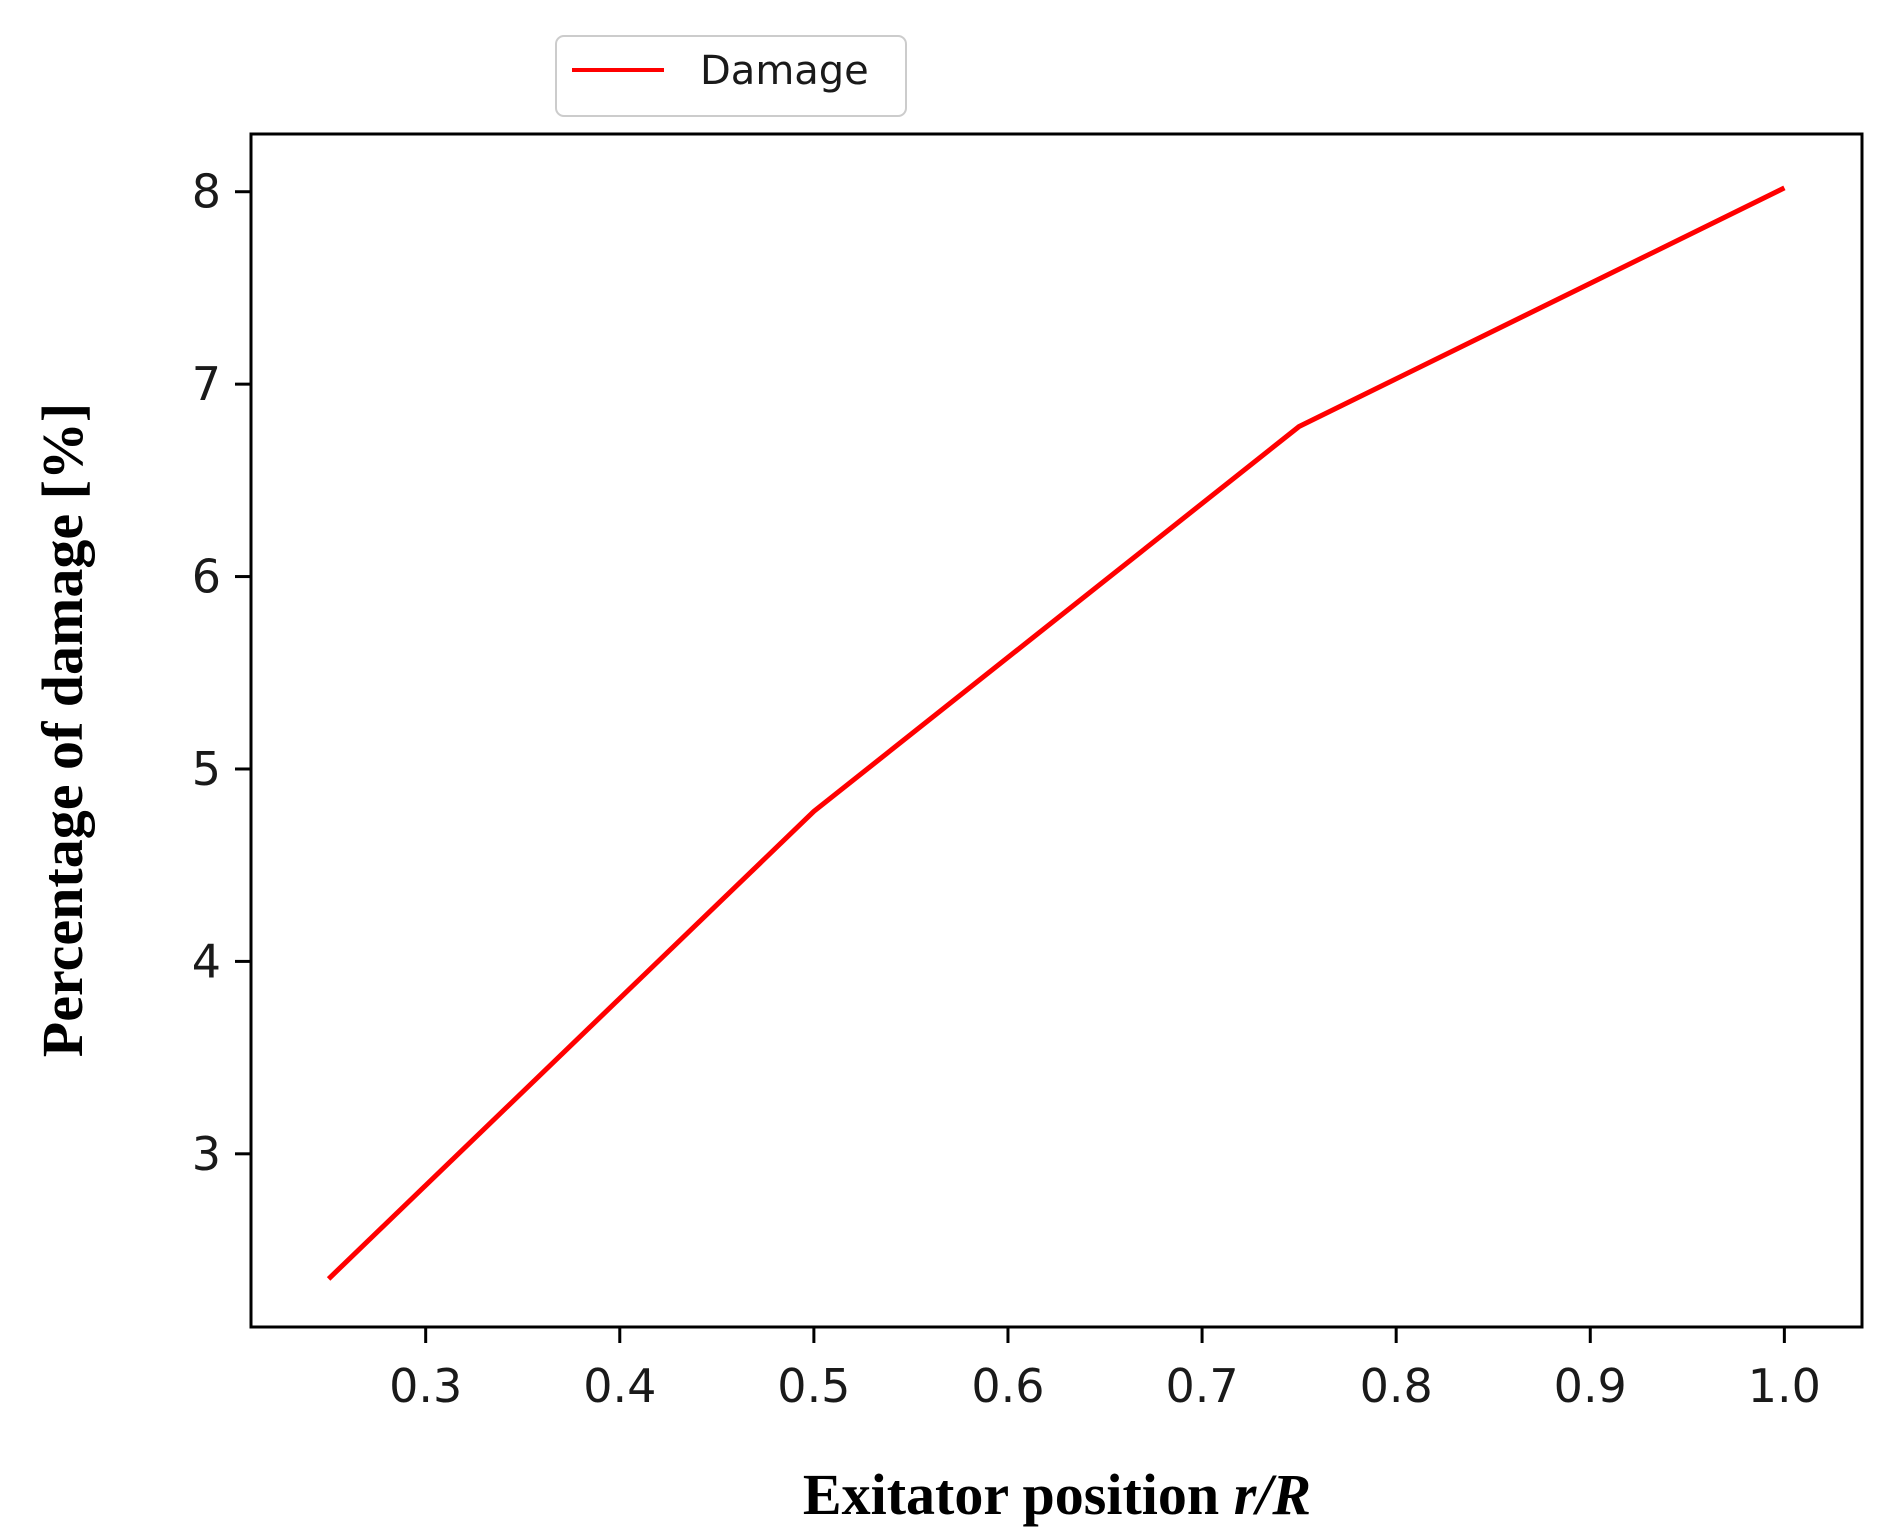 The image size is (1881, 1539). What do you see at coordinates (425, 1386) in the screenshot?
I see `x-tick-label: 0.3` at bounding box center [425, 1386].